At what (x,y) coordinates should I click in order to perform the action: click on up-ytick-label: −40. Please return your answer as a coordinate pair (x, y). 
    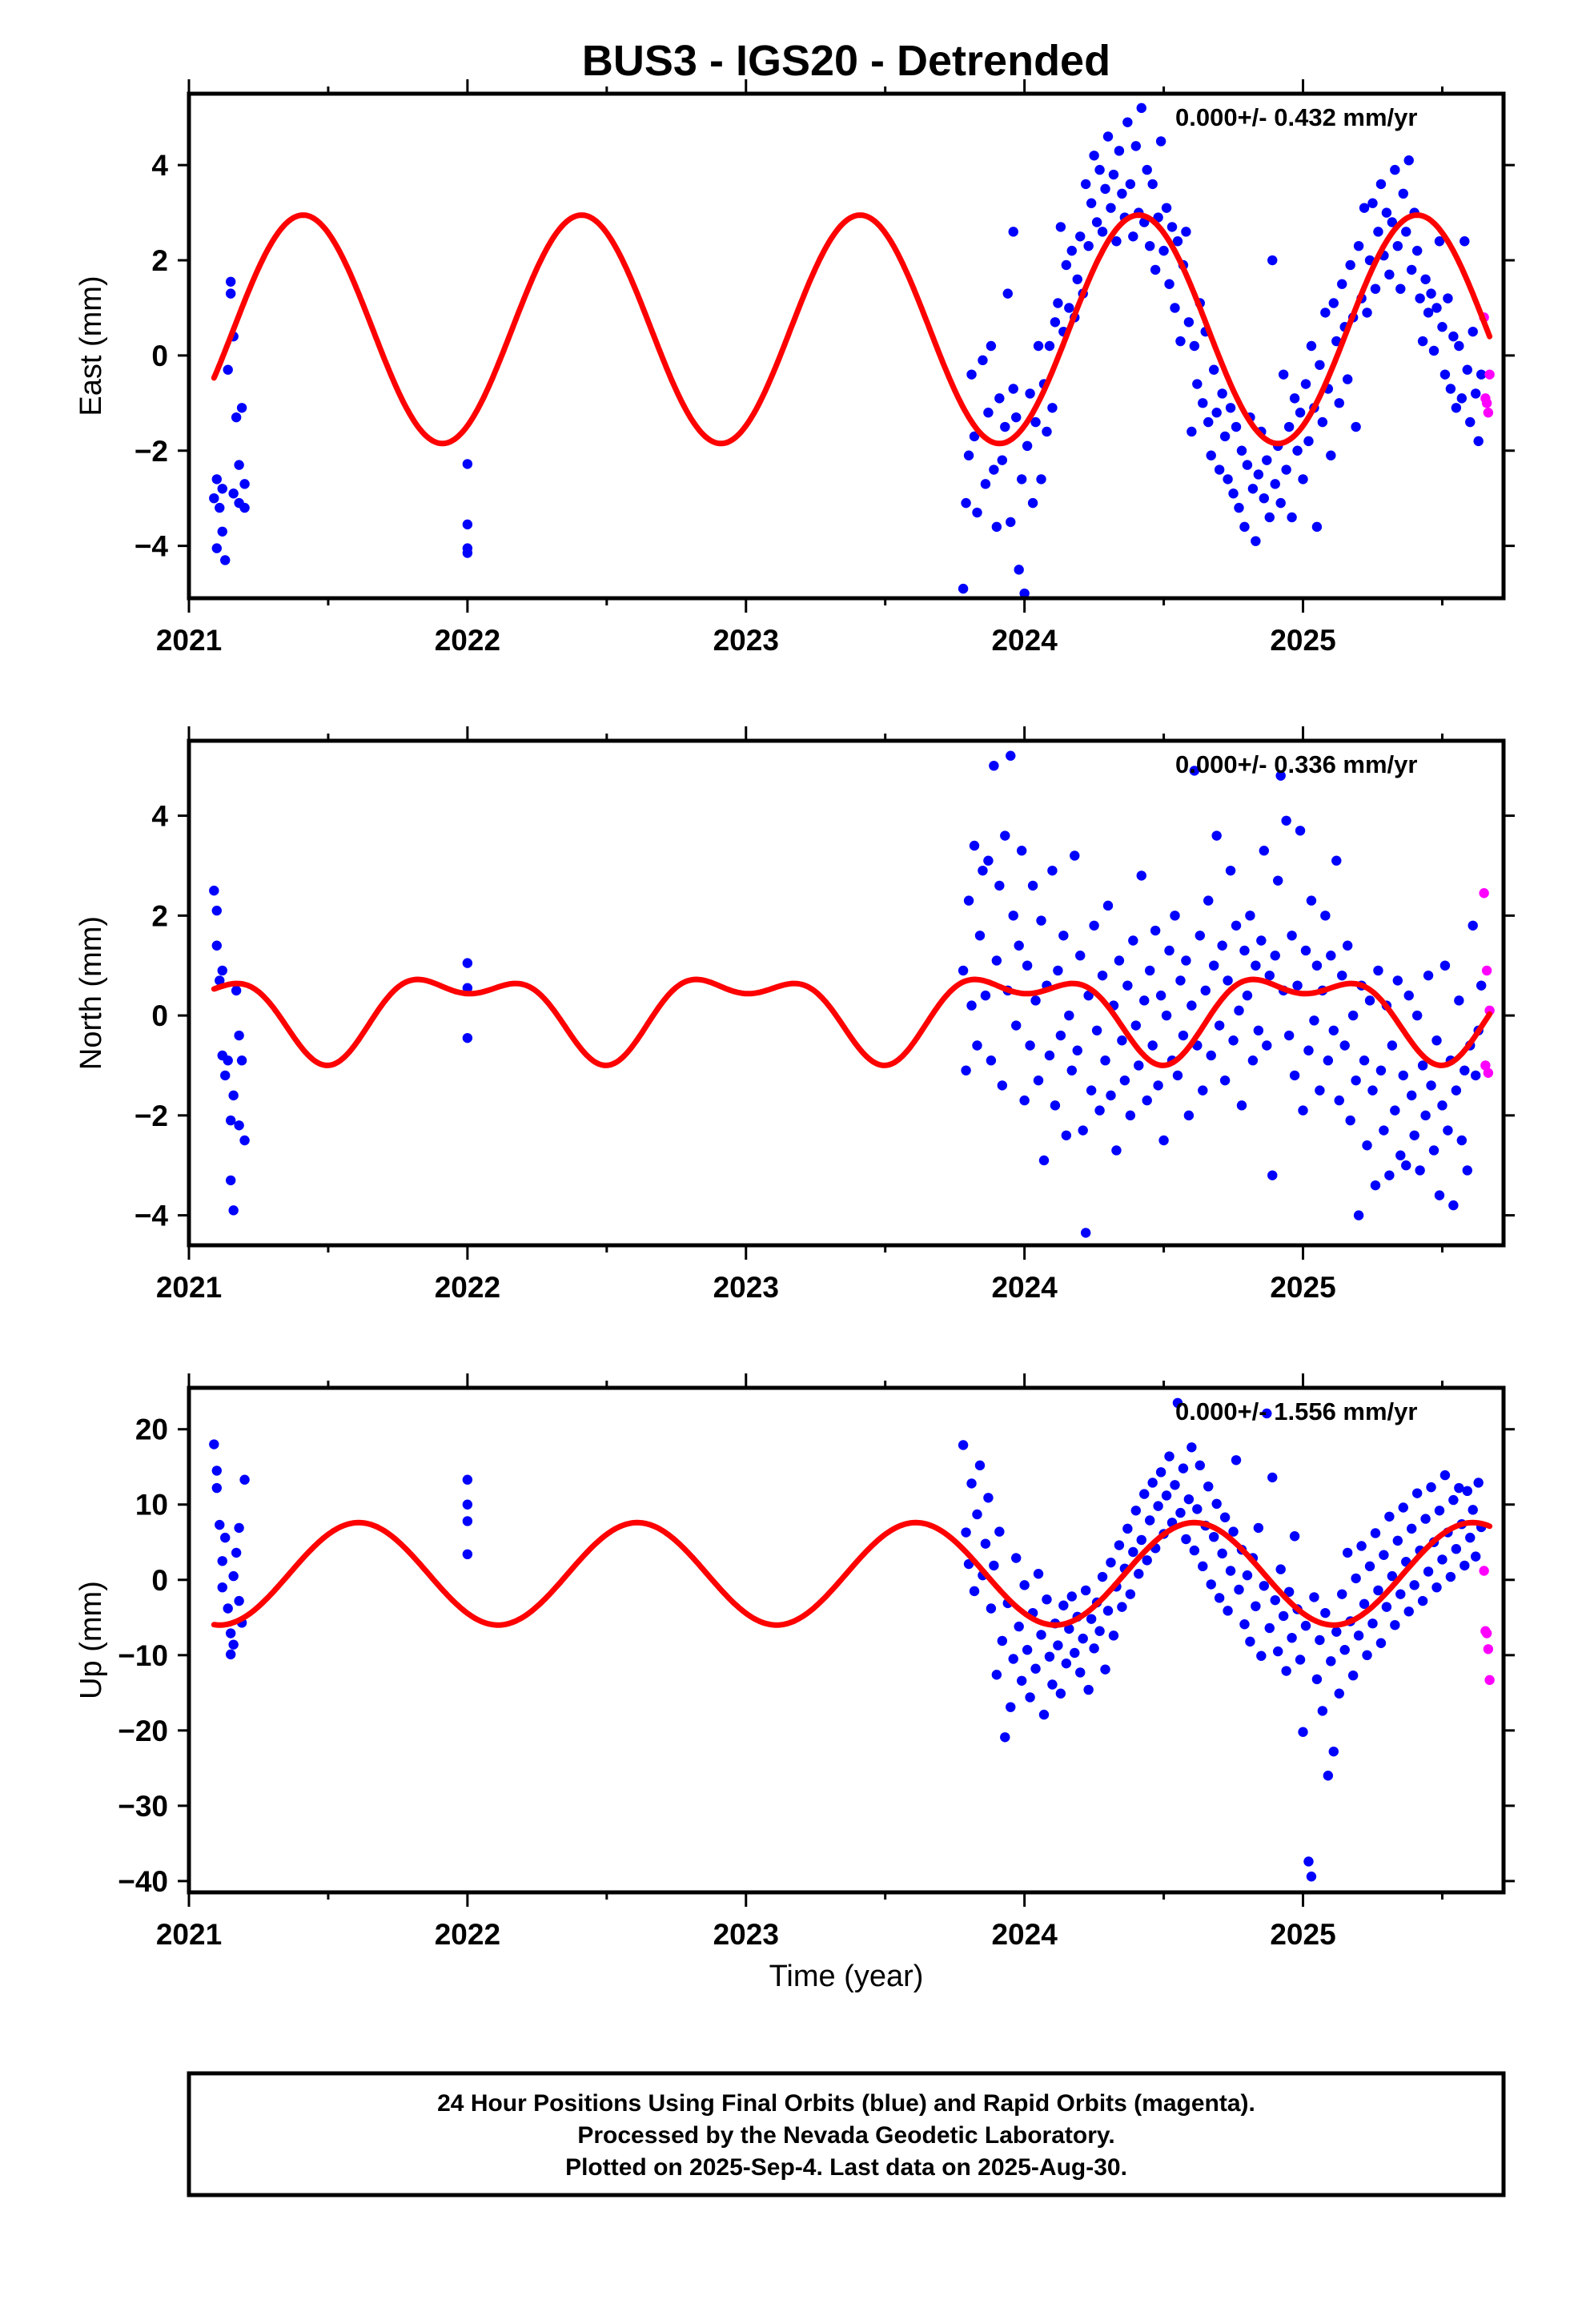
    Looking at the image, I should click on (143, 1882).